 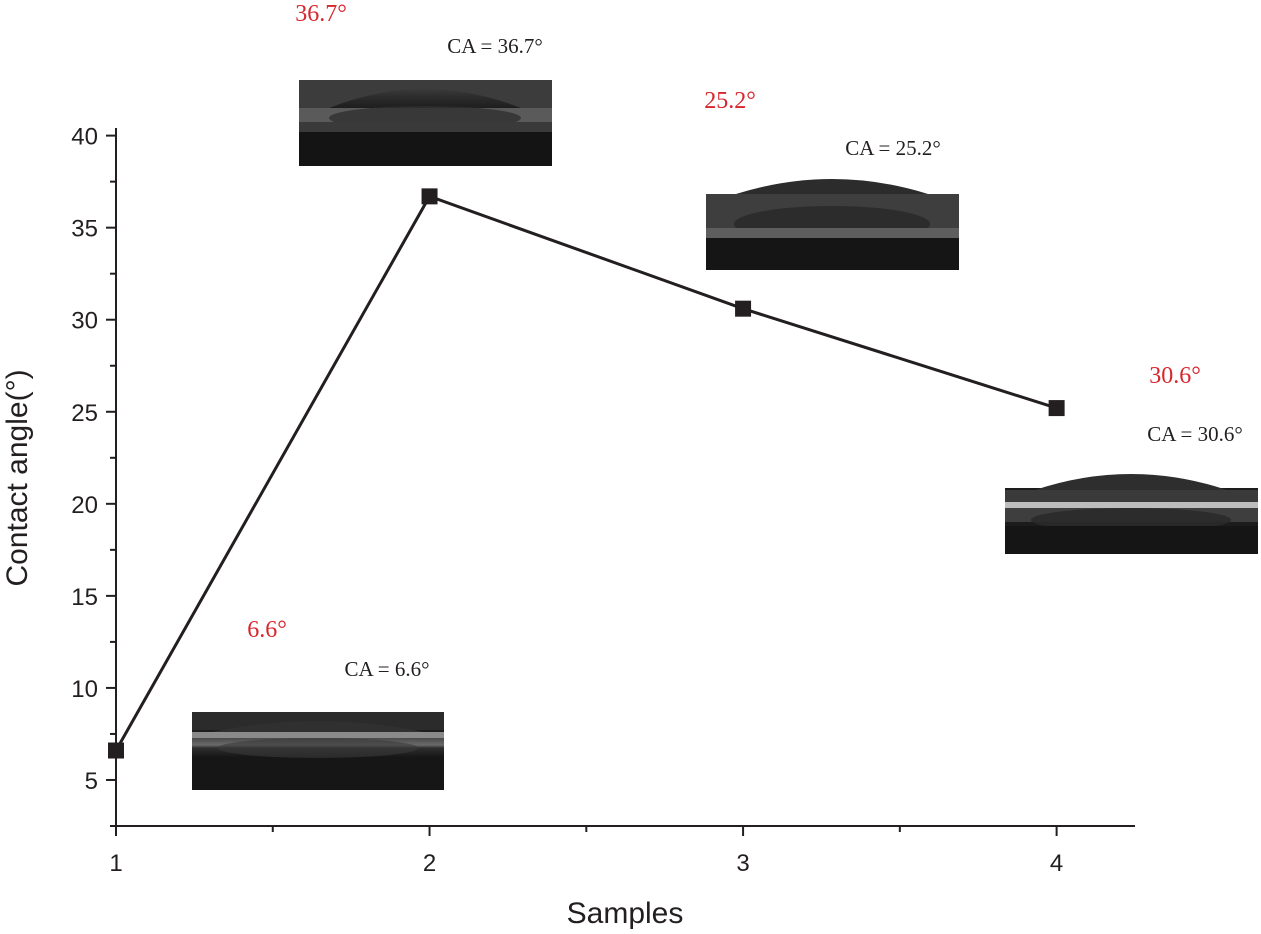 What do you see at coordinates (17, 477) in the screenshot?
I see `y-axis-title: Contact angle(°)` at bounding box center [17, 477].